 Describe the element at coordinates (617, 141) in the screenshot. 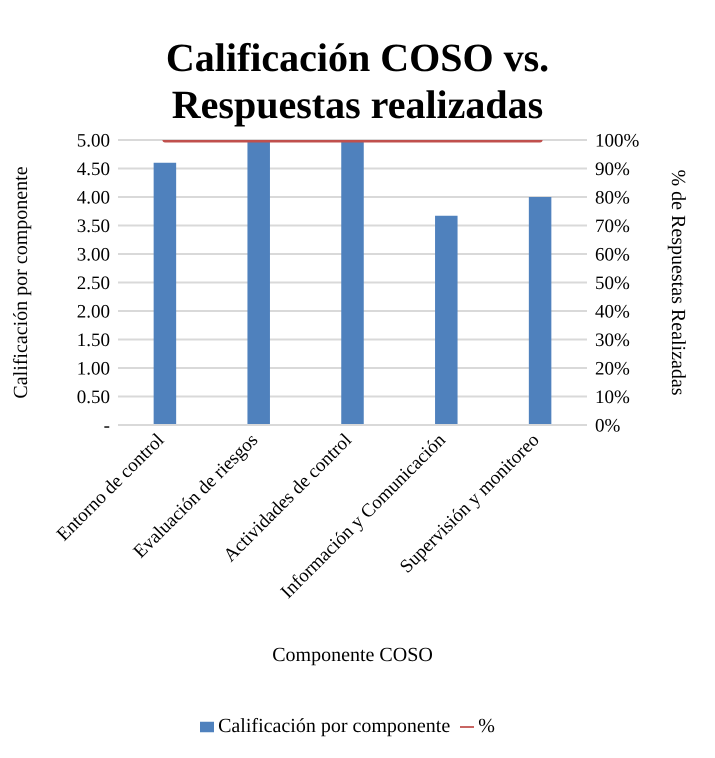

I see `y2-tick-label: 100%` at that location.